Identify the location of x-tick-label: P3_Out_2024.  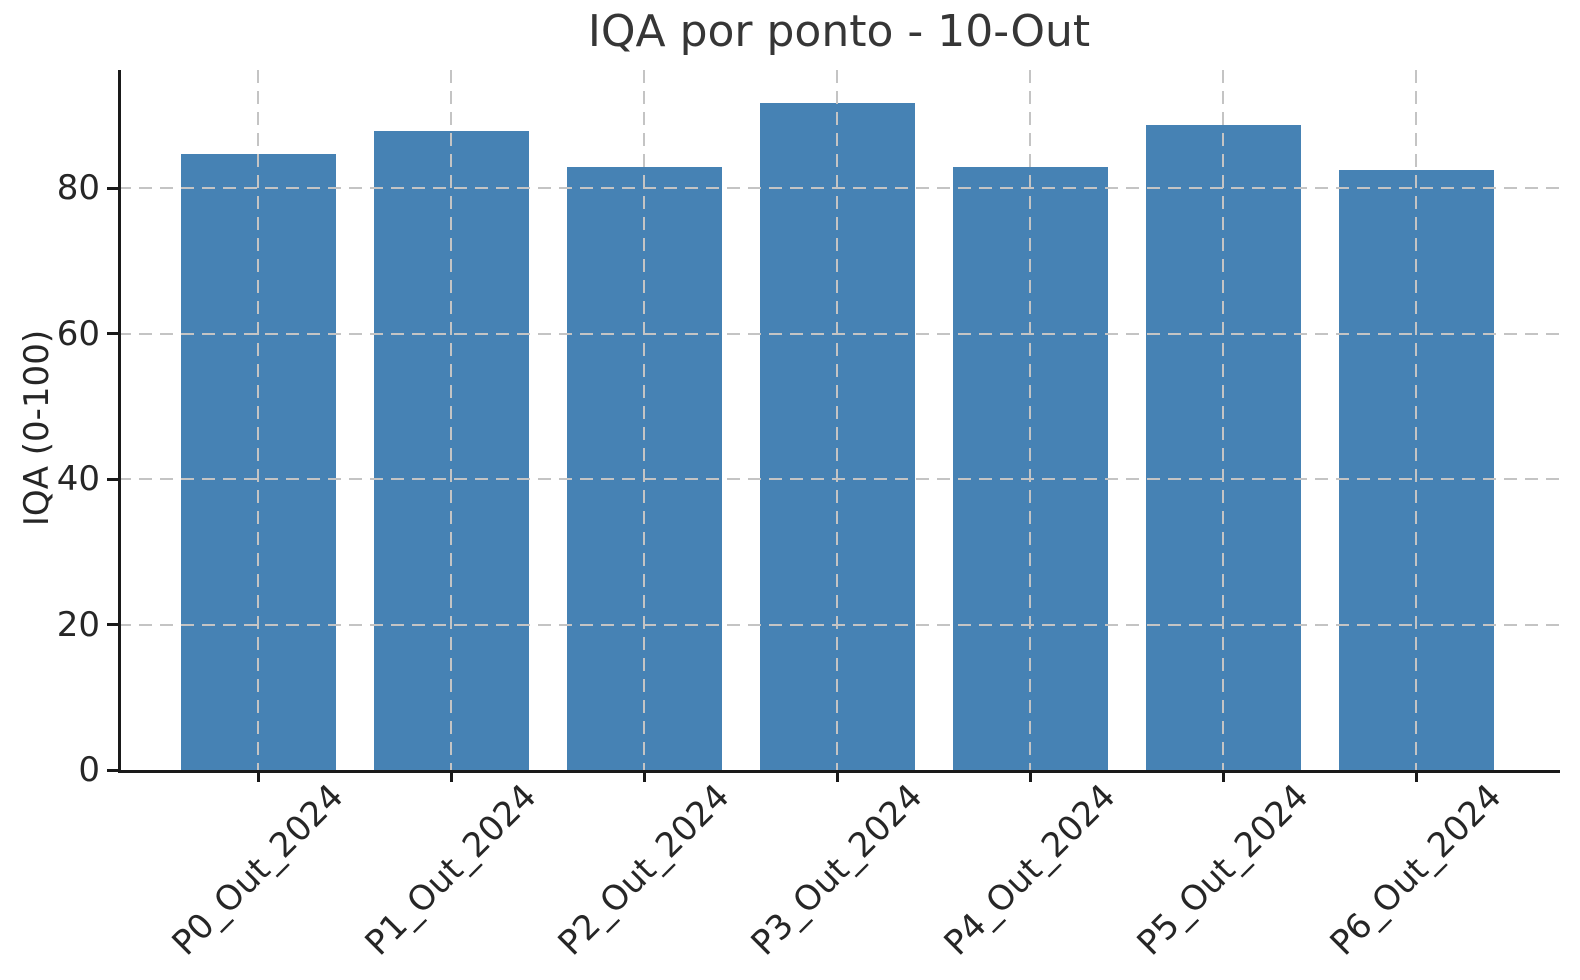
(837, 870).